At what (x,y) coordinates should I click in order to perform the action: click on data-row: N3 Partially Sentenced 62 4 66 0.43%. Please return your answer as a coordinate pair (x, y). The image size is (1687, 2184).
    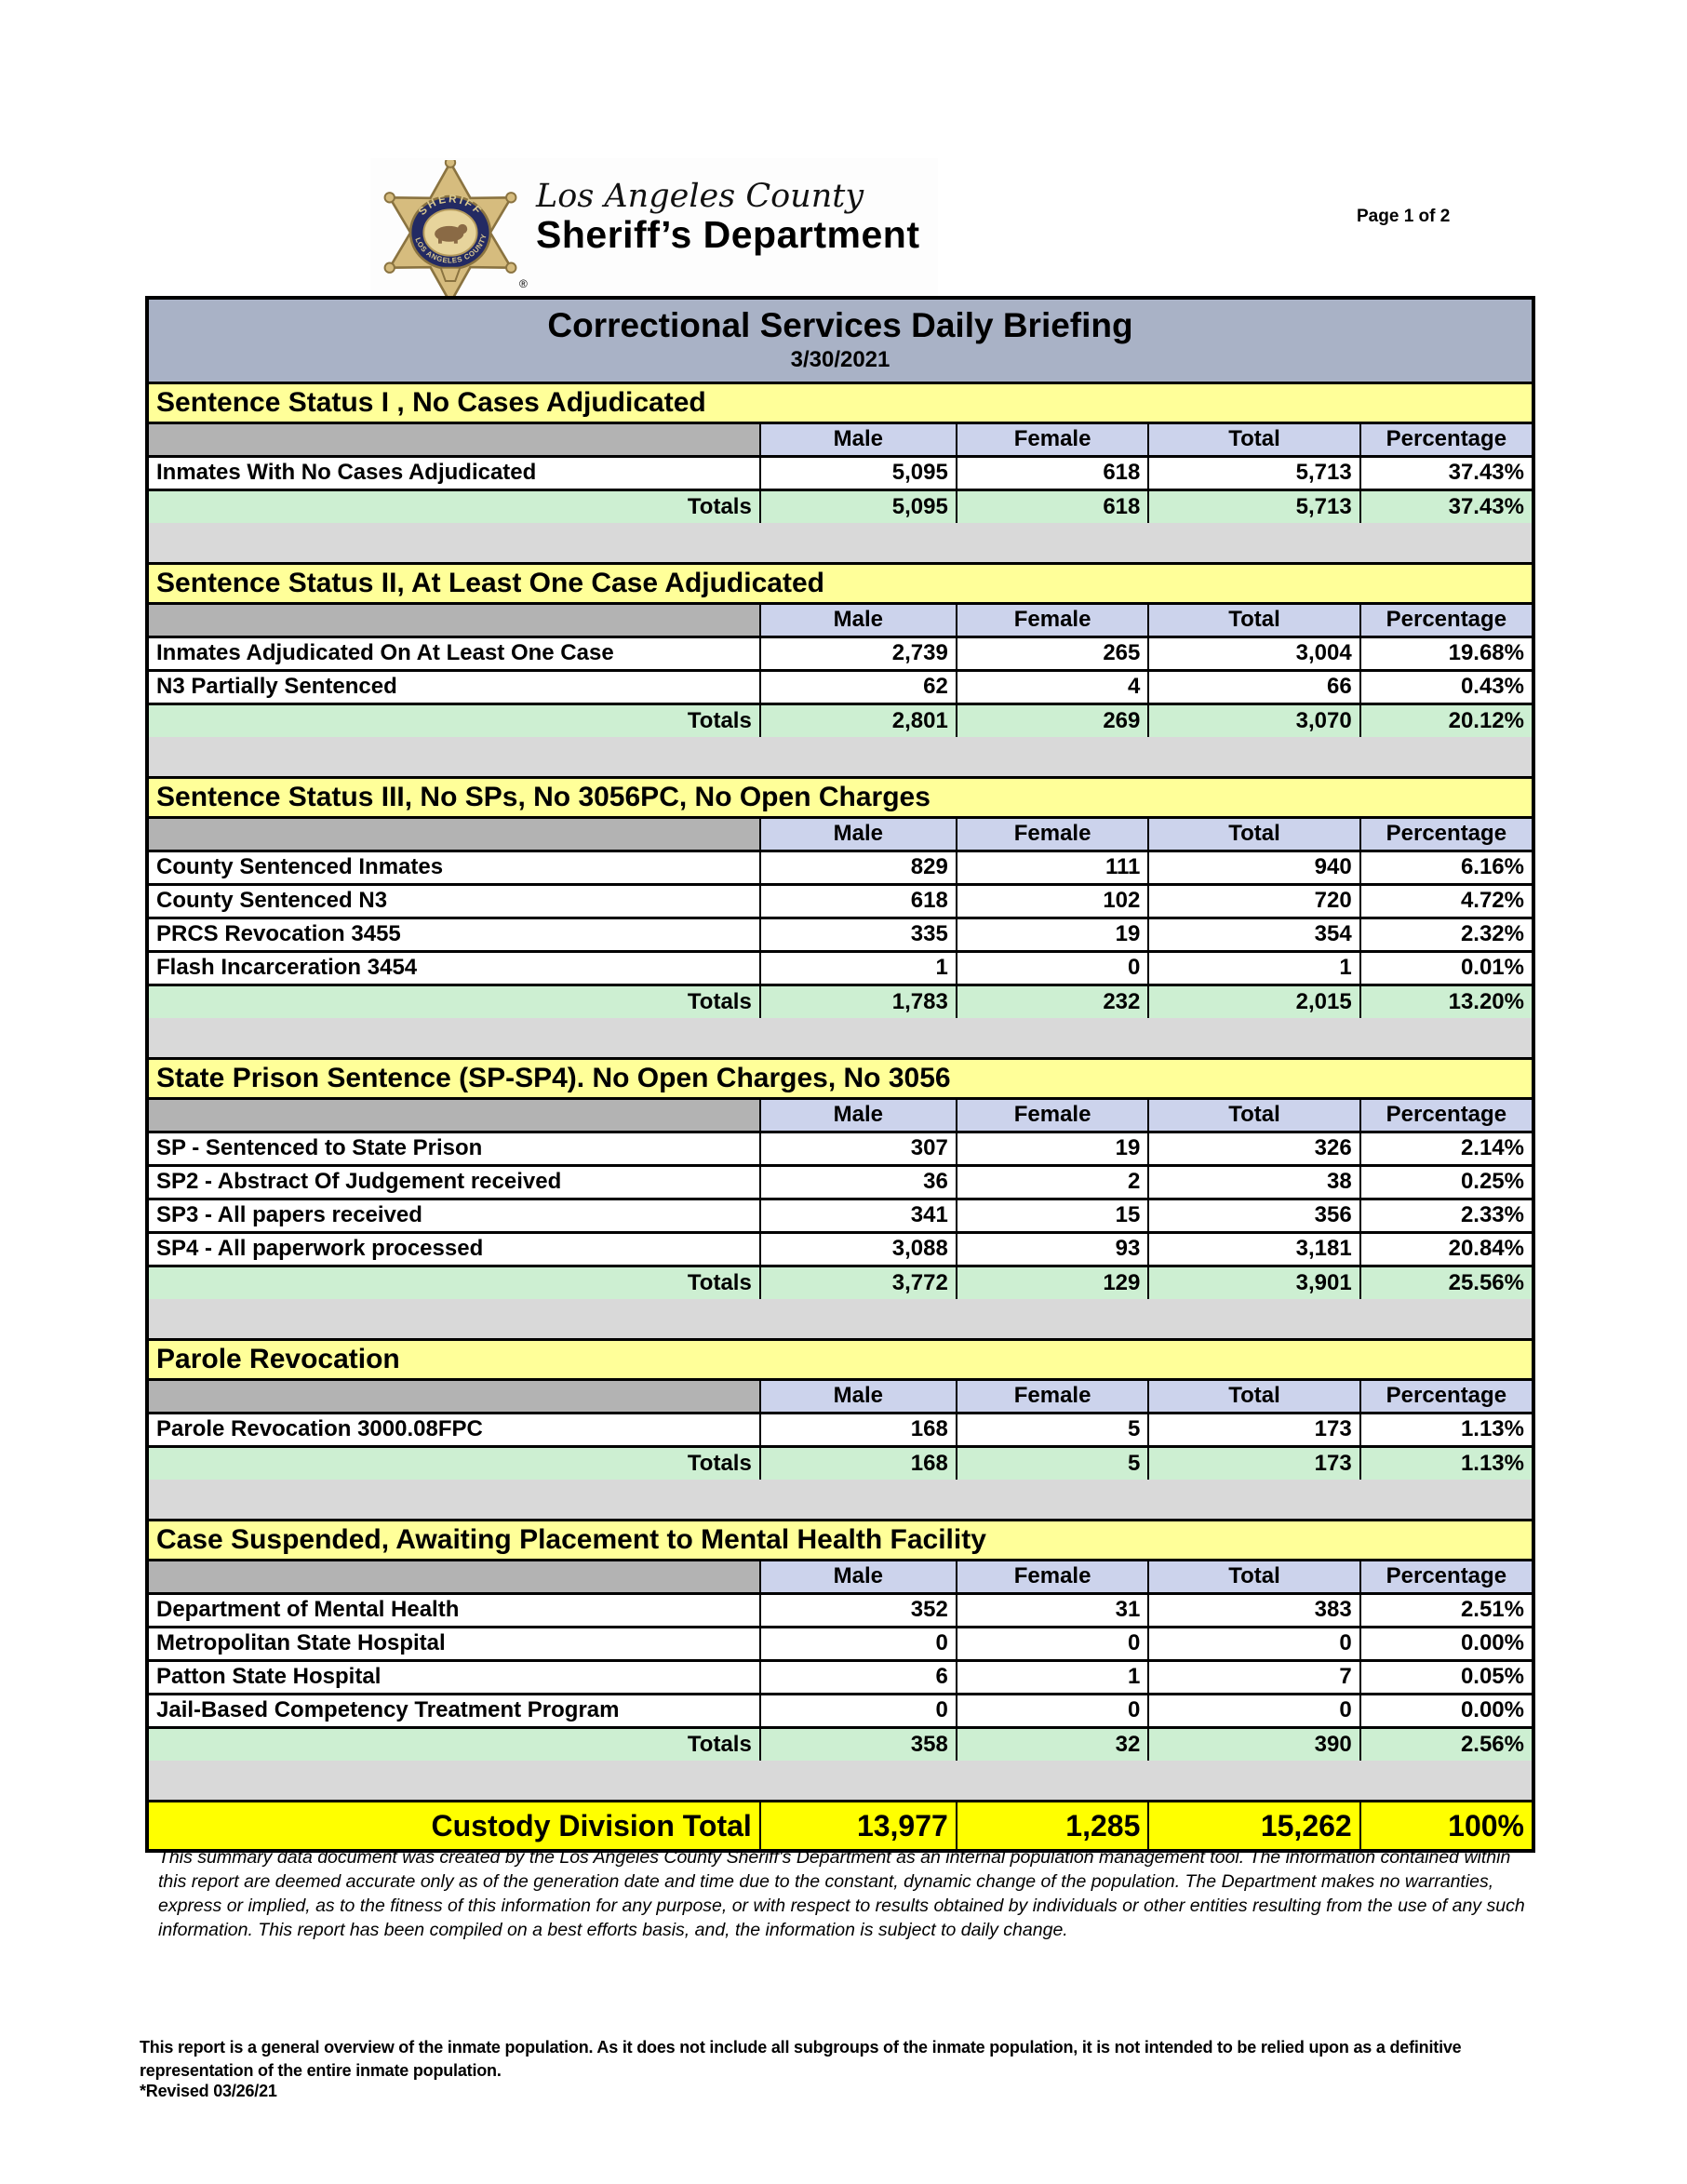
    Looking at the image, I should click on (840, 686).